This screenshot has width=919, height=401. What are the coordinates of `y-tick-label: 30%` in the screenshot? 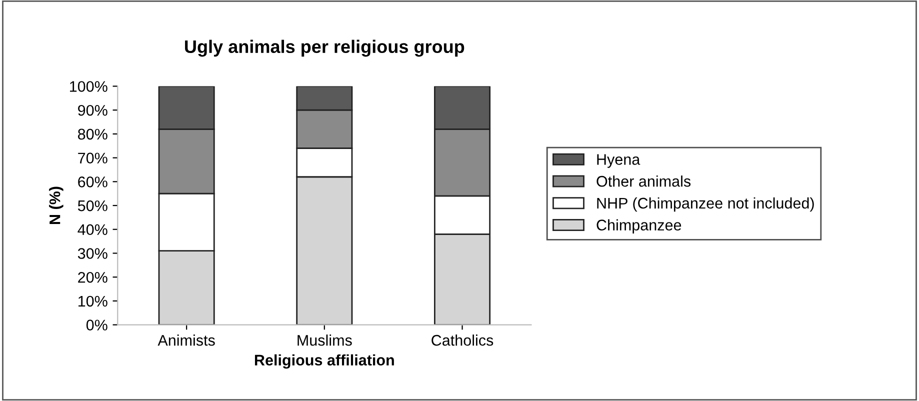 It's located at (93, 253).